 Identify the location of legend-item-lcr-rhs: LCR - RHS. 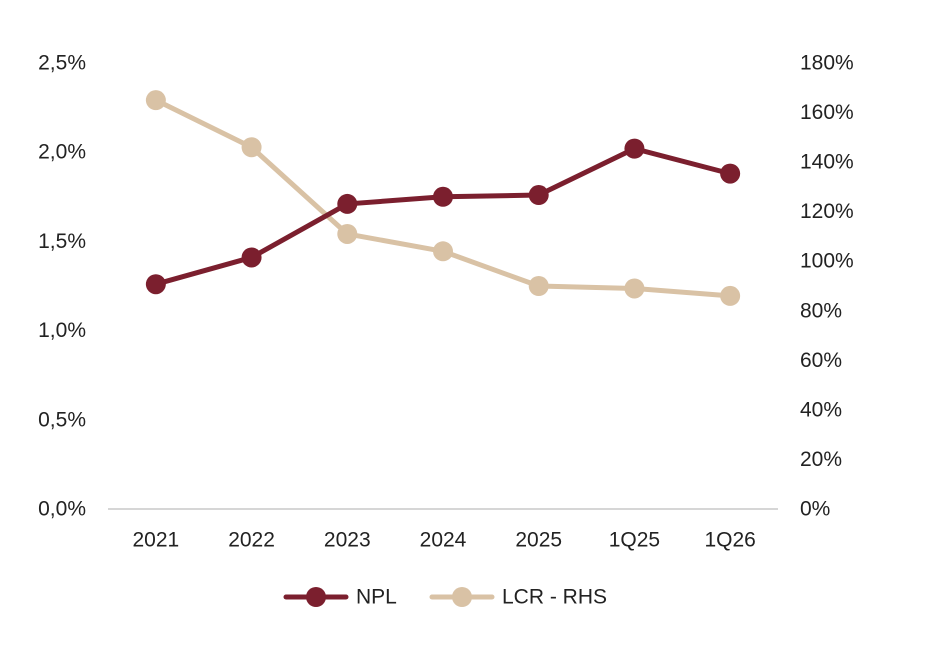
(518, 597).